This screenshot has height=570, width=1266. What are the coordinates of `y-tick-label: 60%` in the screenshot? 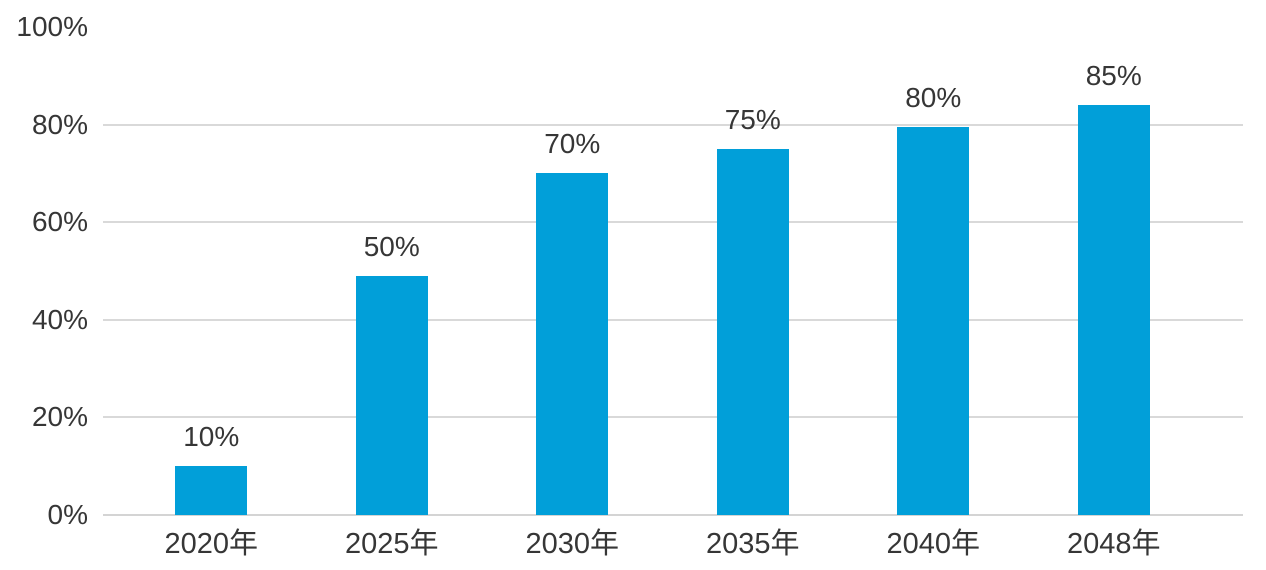 It's located at (59, 222).